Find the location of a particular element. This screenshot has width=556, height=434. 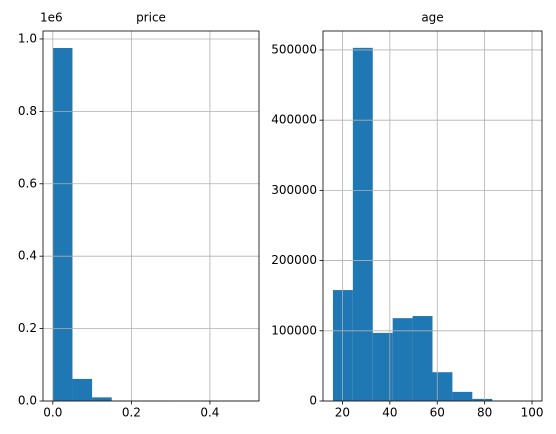

y-tick-label: 0.2 is located at coordinates (27, 328).